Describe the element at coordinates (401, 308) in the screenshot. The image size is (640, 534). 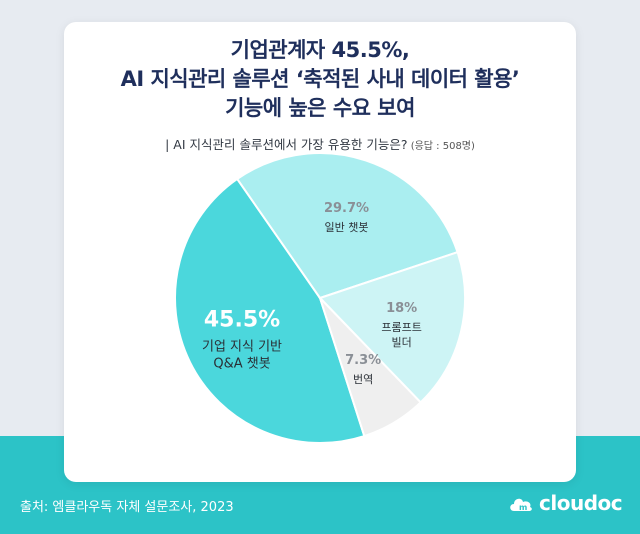
I see `slice-value-label: 18%` at that location.